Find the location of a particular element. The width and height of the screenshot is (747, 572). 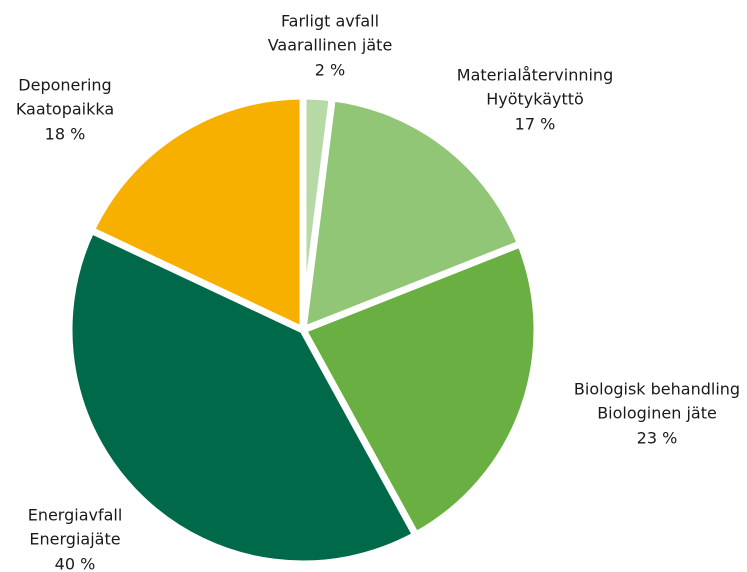

slice-label-fi: Biologinen jäte is located at coordinates (657, 413).